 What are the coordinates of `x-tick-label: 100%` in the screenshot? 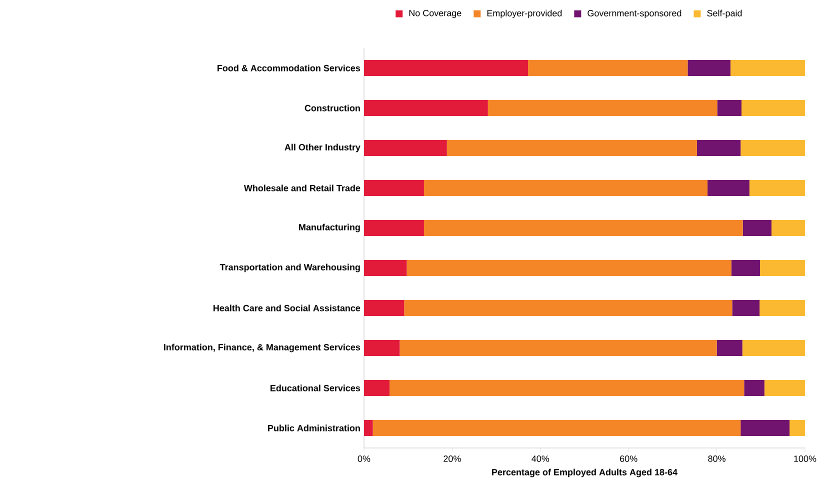 It's located at (805, 459).